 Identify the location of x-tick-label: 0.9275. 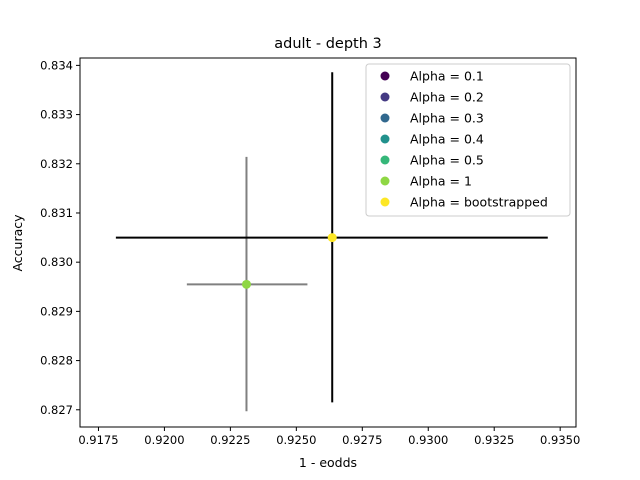
(362, 440).